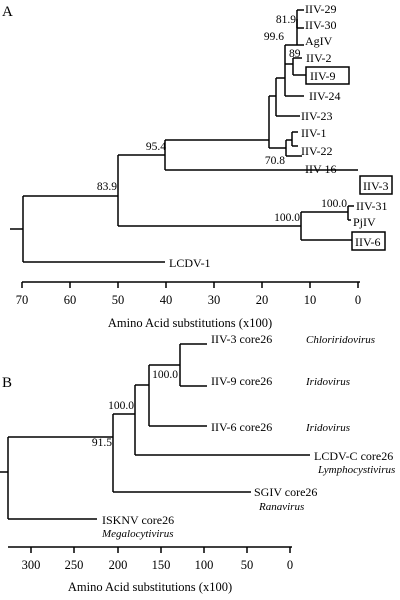  Describe the element at coordinates (310, 300) in the screenshot. I see `axis-tick-label: 10` at that location.